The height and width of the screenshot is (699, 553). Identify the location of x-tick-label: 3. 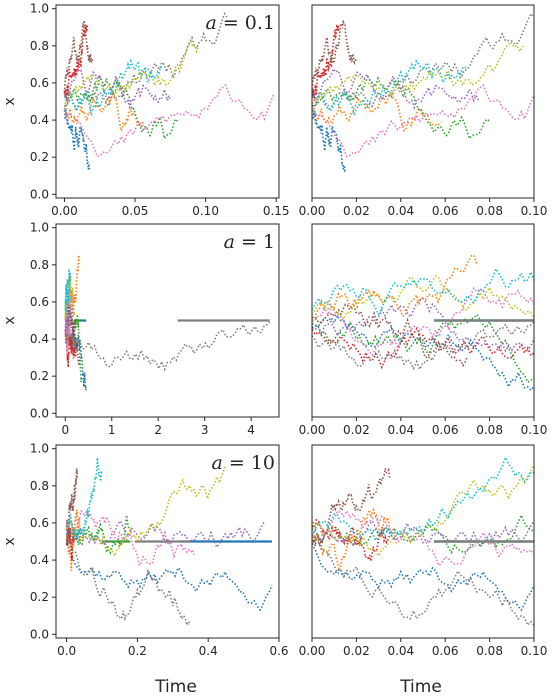
(205, 430).